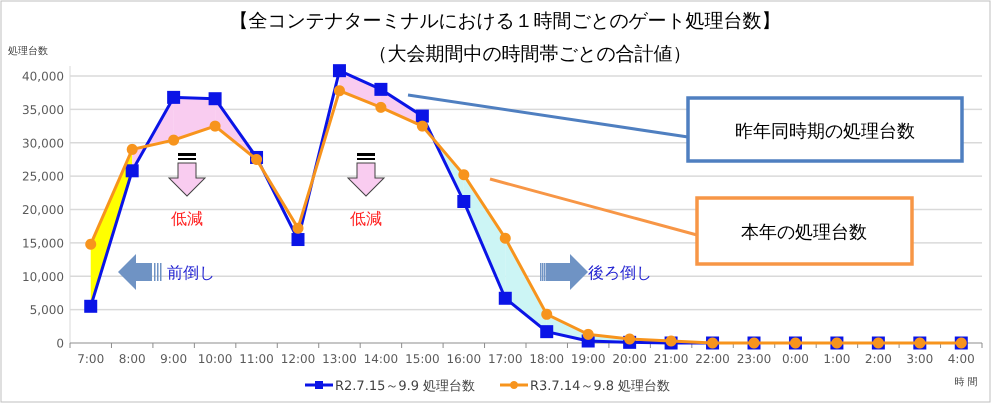 This screenshot has height=403, width=991. Describe the element at coordinates (600, 386) in the screenshot. I see `legend-label: R3.7.14～9.8 処理台数` at that location.